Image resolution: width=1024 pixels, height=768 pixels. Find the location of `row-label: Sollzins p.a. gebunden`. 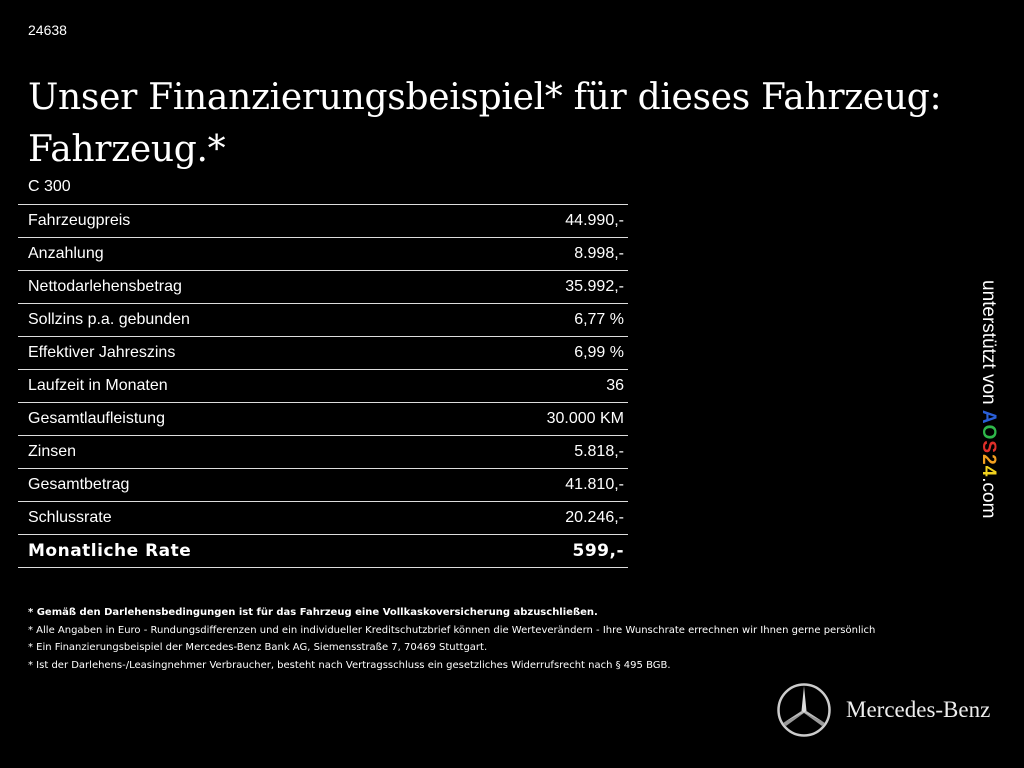

row-label: Sollzins p.a. gebunden is located at coordinates (109, 319).